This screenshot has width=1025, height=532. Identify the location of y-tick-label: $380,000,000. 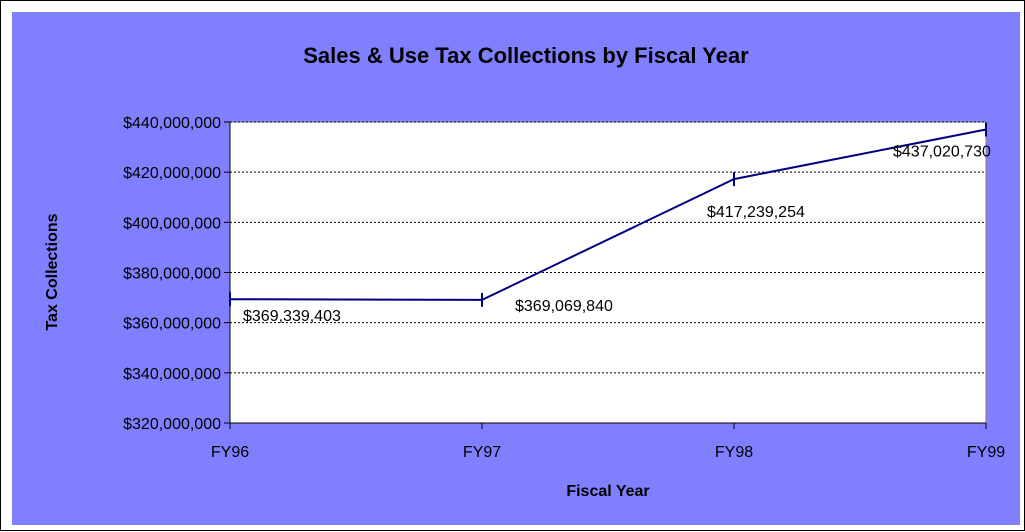
(172, 274).